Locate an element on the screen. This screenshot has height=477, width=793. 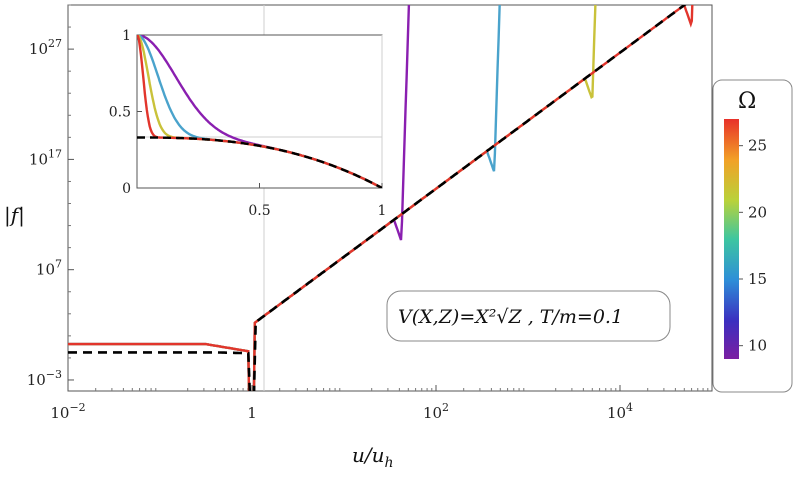
x-axis-label: u/uh is located at coordinates (373, 457).